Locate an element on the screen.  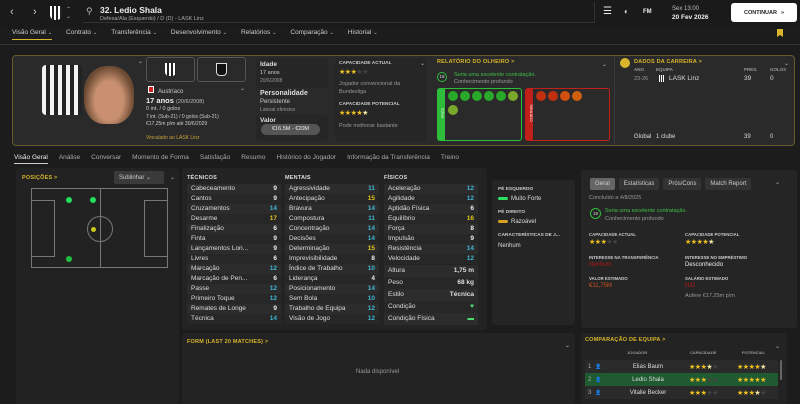
search-bar is located at coordinates (339, 12).